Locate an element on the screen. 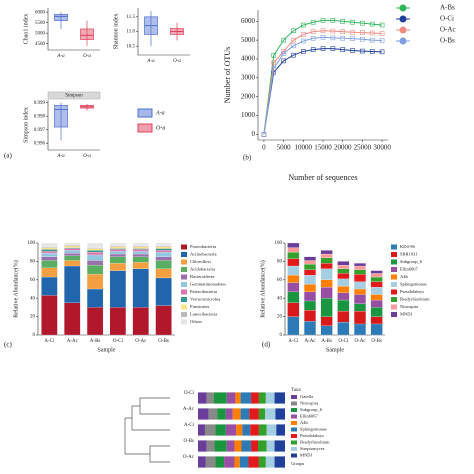  legend-label: Gaiella is located at coordinates (306, 396).